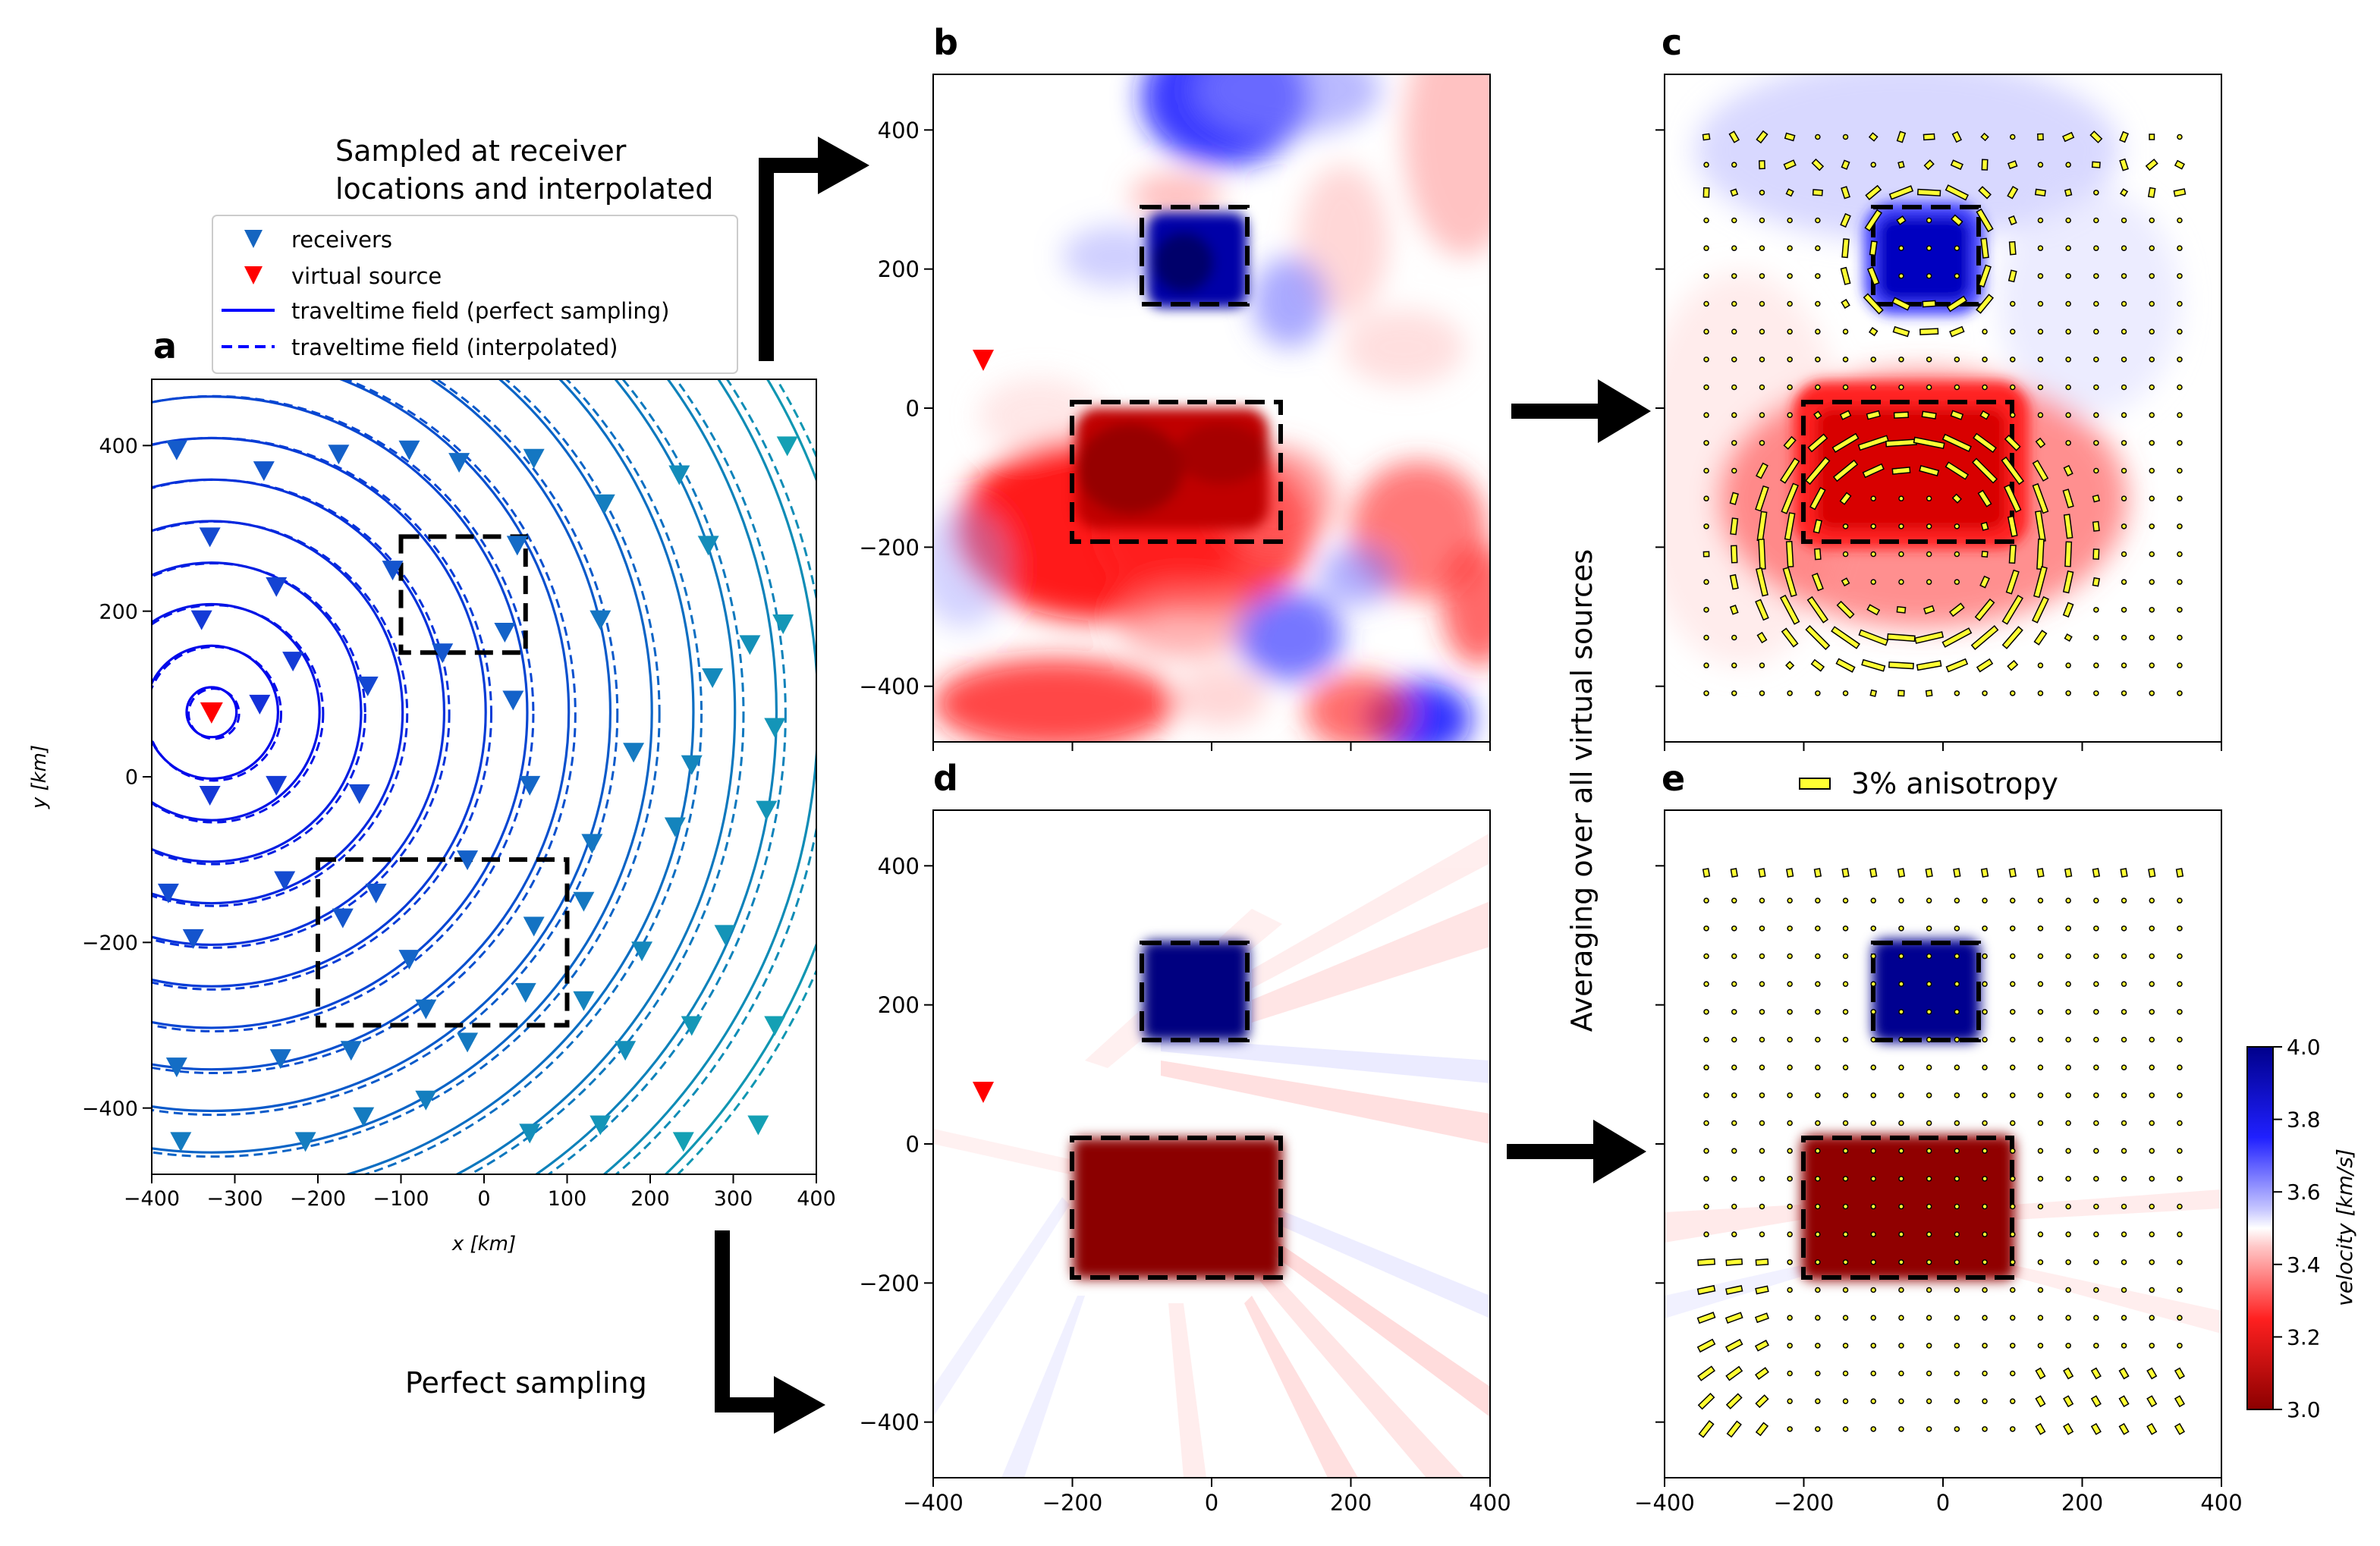  I want to click on y-tick-label: 400, so click(899, 866).